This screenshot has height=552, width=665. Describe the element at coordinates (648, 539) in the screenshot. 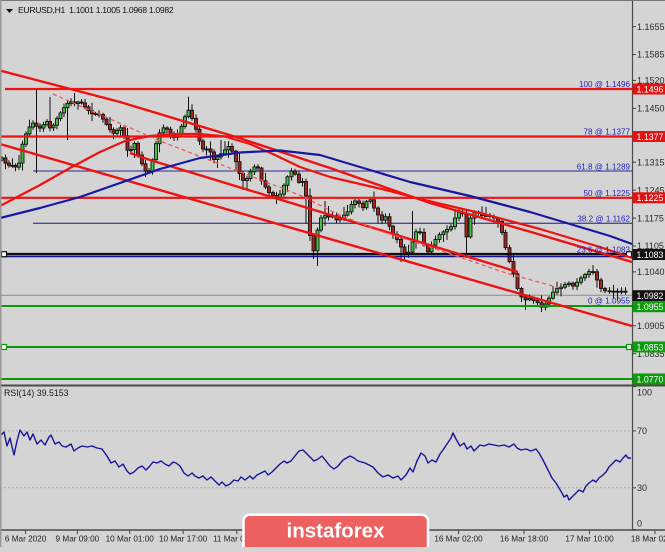

I see `svg-text: 18 Mar 02:00` at that location.